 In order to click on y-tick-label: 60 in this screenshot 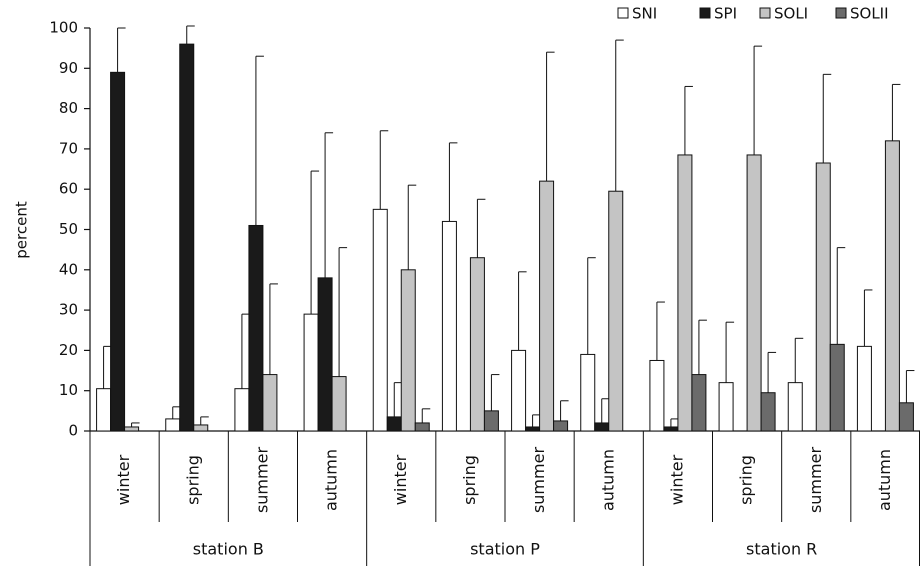, I will do `click(68, 189)`.